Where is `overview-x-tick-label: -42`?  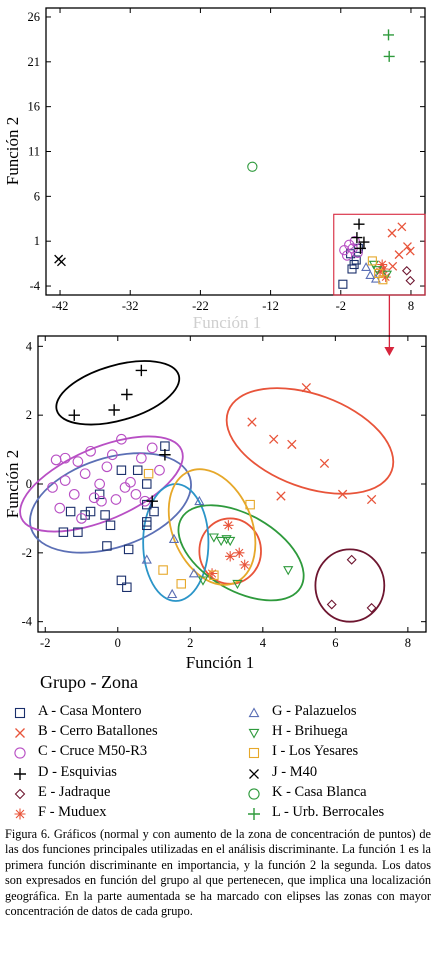
overview-x-tick-label: -42 is located at coordinates (60, 306).